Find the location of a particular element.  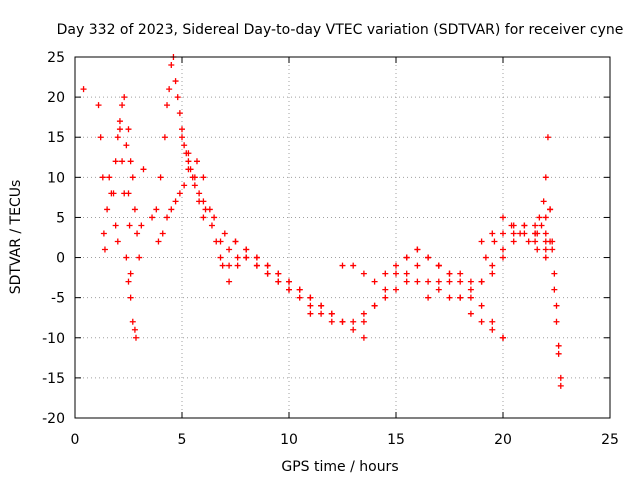

x-tick-label: 15 is located at coordinates (396, 440).